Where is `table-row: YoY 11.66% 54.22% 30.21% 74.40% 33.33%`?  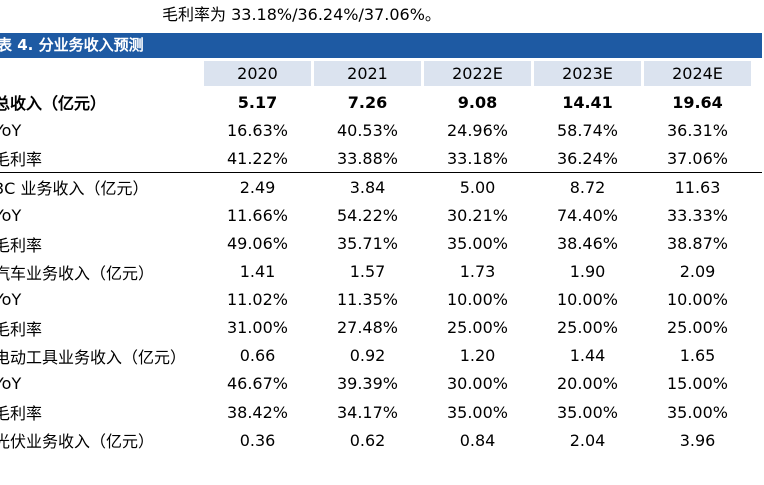
table-row: YoY 11.66% 54.22% 30.21% 74.40% 33.33% is located at coordinates (381, 215).